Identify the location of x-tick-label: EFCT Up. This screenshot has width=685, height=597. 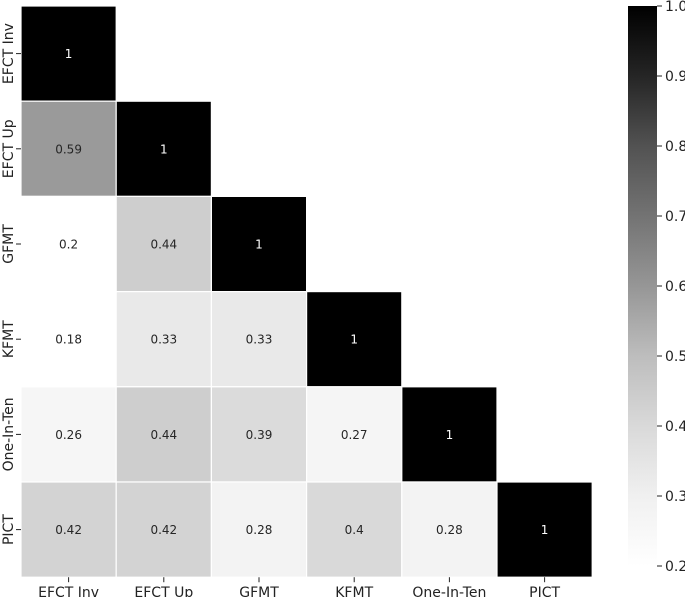
(163, 591).